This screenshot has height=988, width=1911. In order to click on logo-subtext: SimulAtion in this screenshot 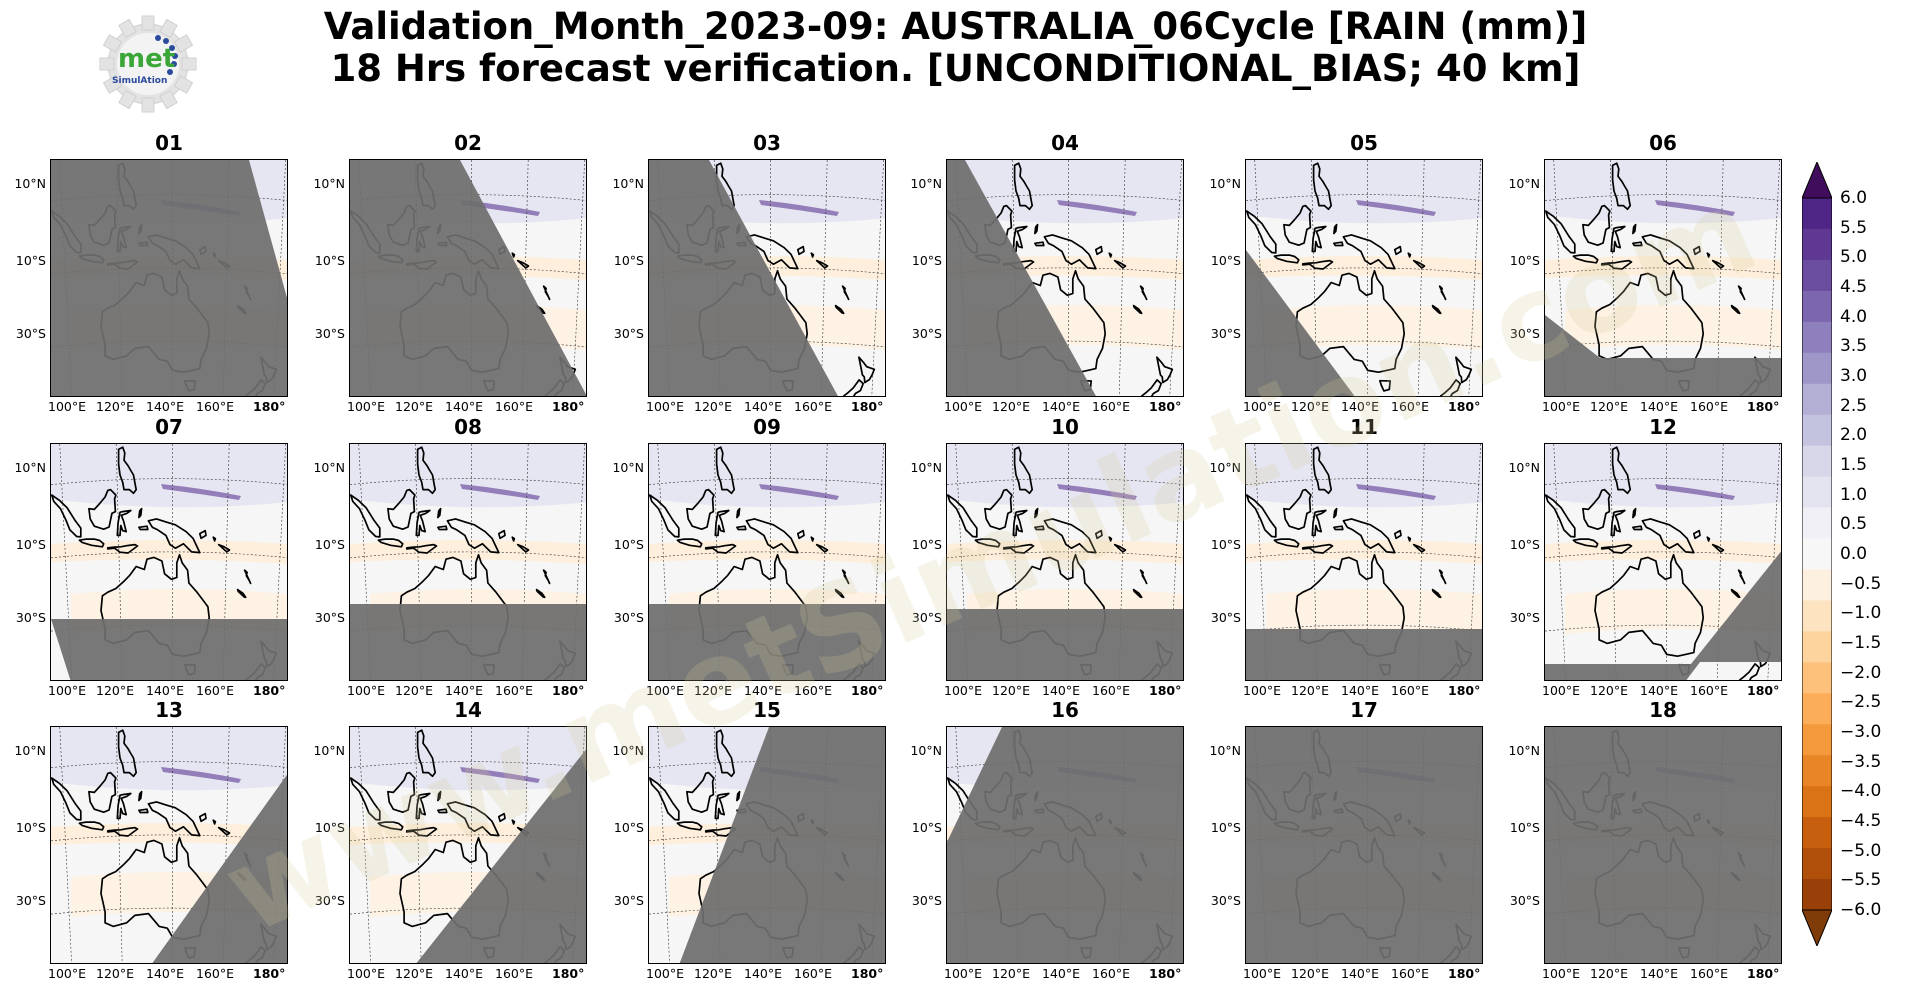, I will do `click(139, 81)`.